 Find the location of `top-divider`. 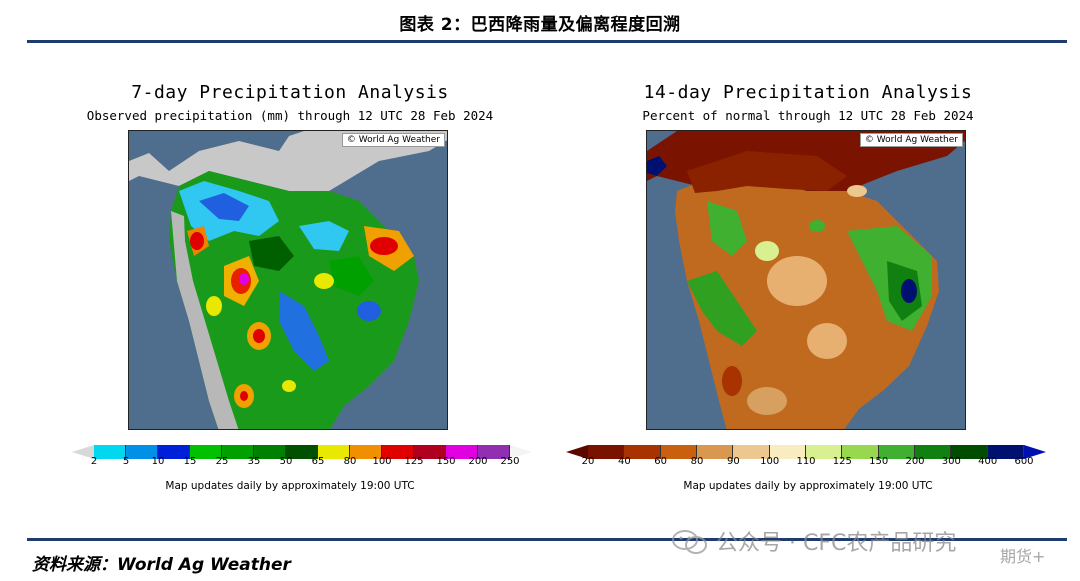

top-divider is located at coordinates (547, 41).